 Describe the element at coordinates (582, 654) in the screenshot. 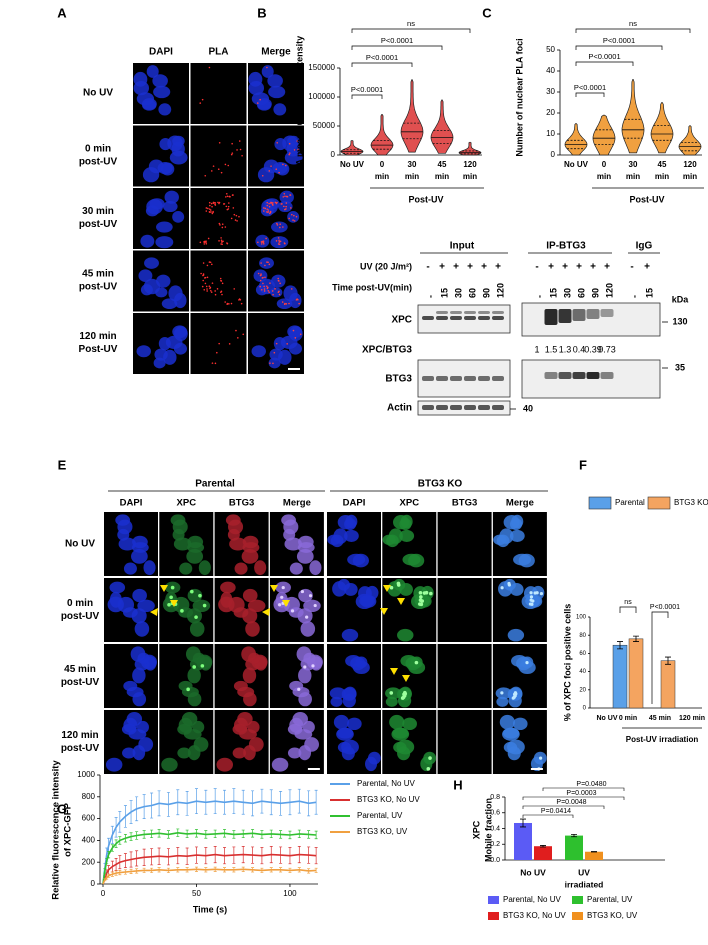

I see `y-tick-label: 60` at that location.